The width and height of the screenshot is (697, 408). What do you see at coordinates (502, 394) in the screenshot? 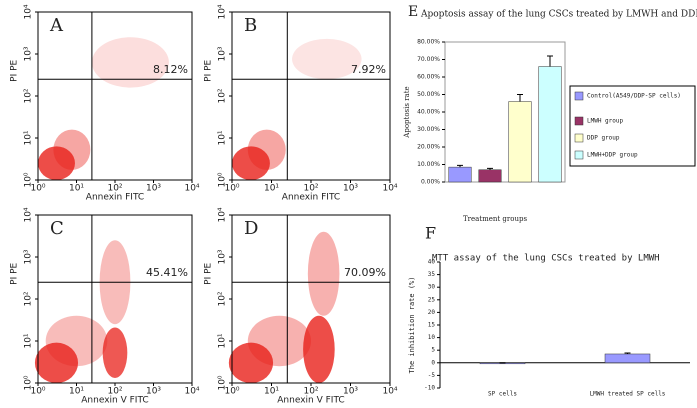
I see `x-tick-label: SP cells` at bounding box center [502, 394].